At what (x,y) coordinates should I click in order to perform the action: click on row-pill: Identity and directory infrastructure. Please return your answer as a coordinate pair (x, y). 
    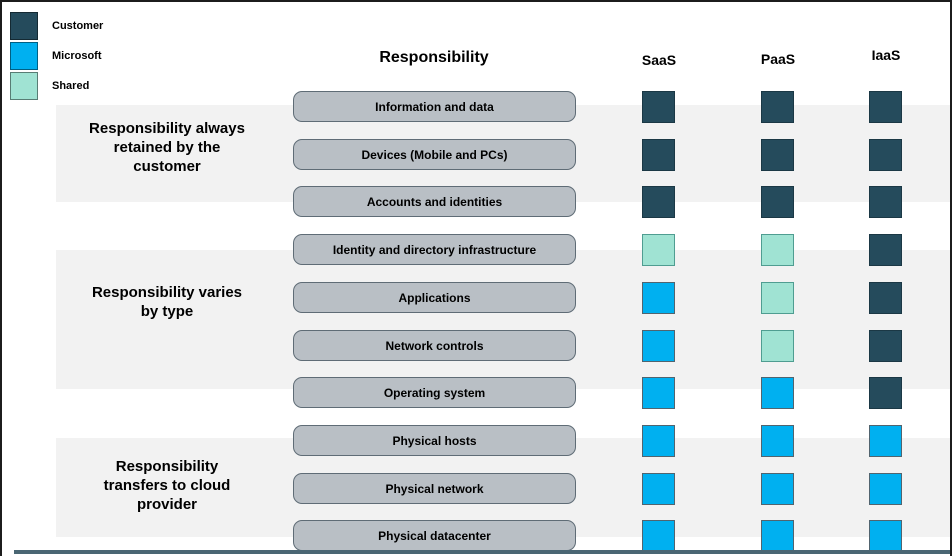
    Looking at the image, I should click on (434, 249).